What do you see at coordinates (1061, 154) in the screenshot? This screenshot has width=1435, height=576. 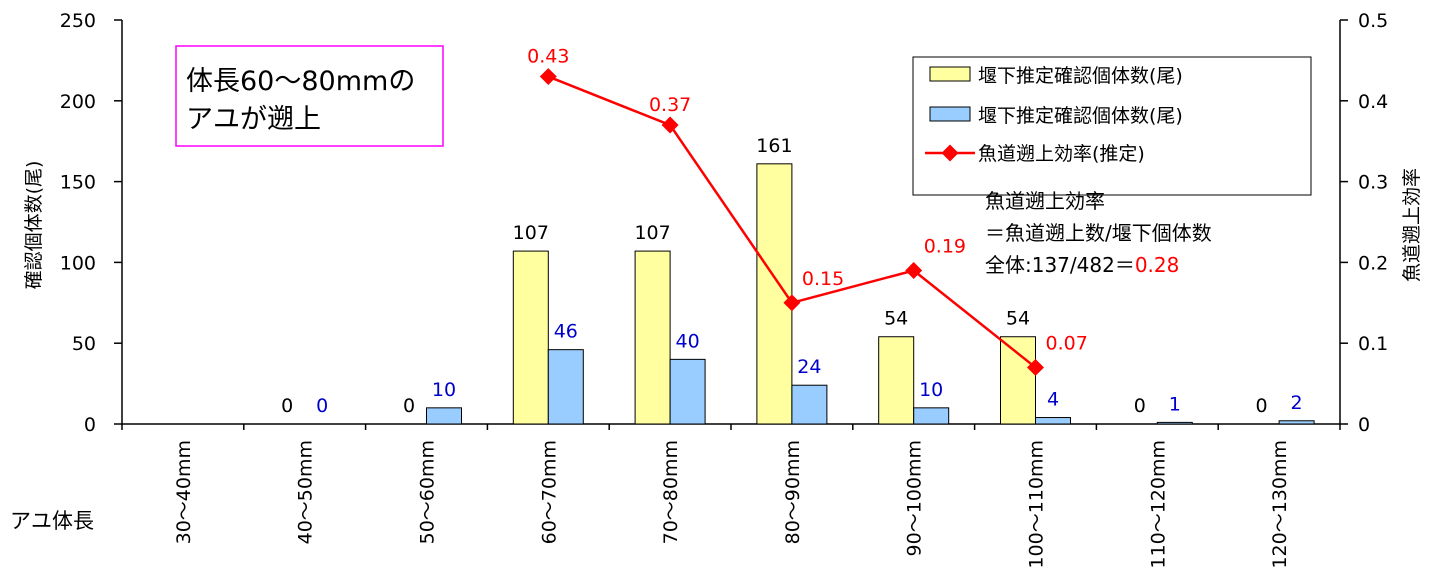 I see `legend-label-red: 魚道遡上効率(推定)` at bounding box center [1061, 154].